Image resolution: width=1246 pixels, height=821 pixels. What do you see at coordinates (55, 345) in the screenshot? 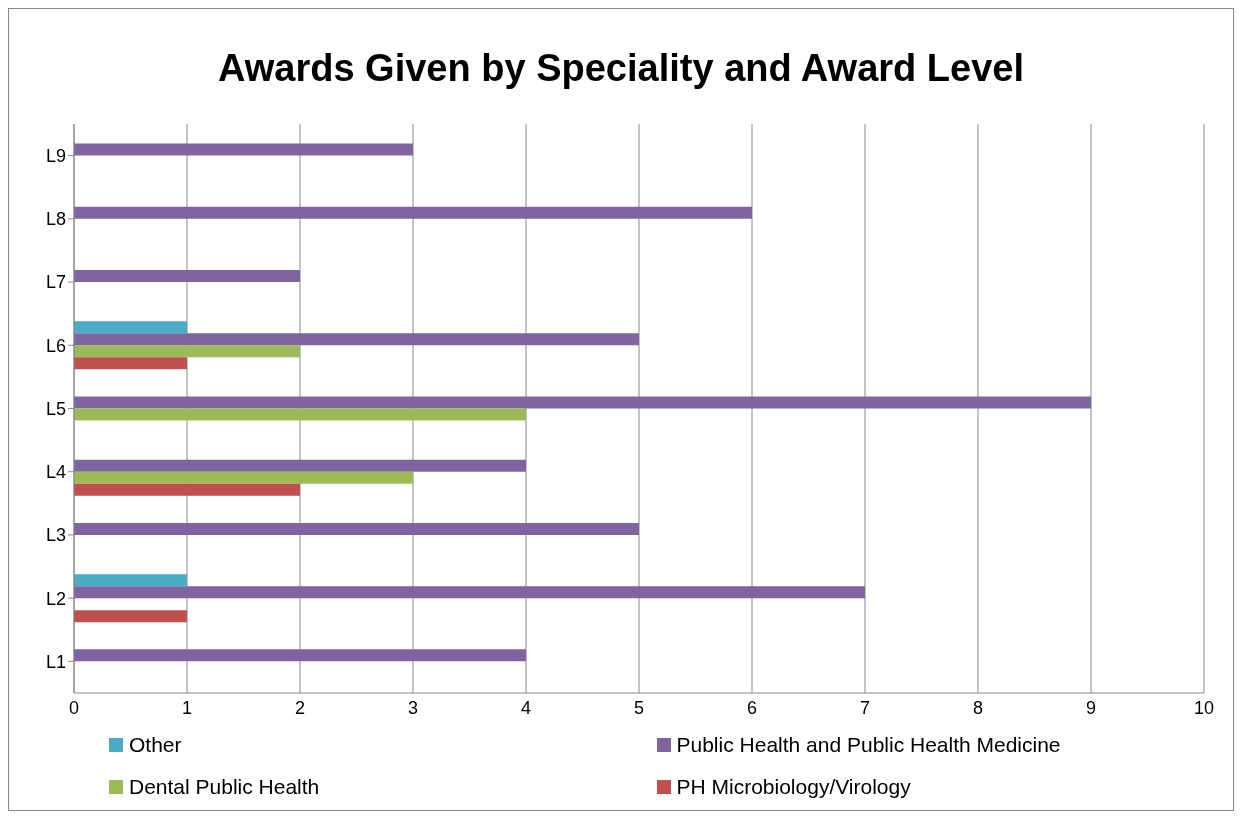
I see `y-tick-label: L6` at bounding box center [55, 345].